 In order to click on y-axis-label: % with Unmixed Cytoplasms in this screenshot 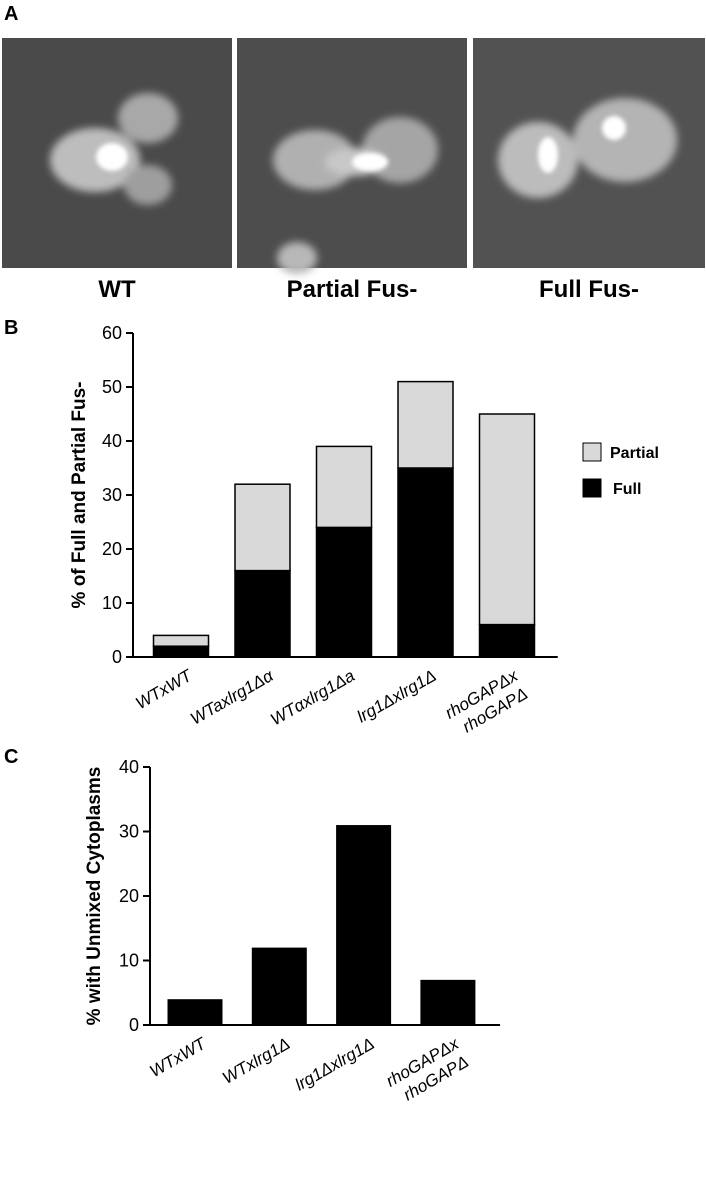, I will do `click(94, 896)`.